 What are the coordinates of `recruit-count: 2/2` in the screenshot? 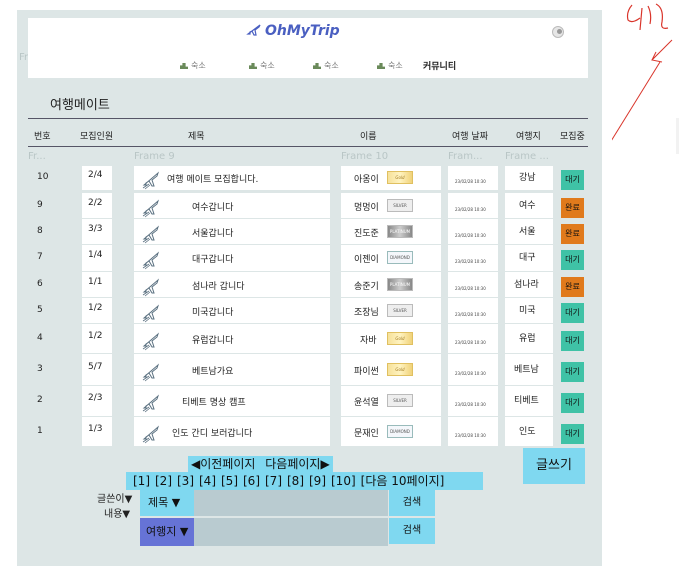 It's located at (95, 203).